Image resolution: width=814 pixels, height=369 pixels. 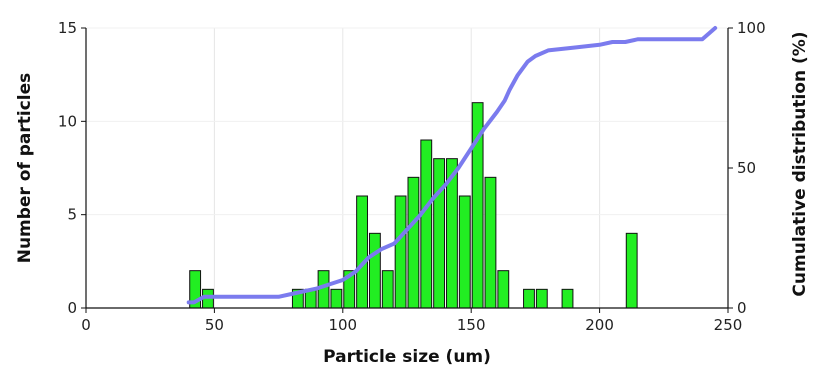 I want to click on x-tick-label-250: 250, so click(x=728, y=325).